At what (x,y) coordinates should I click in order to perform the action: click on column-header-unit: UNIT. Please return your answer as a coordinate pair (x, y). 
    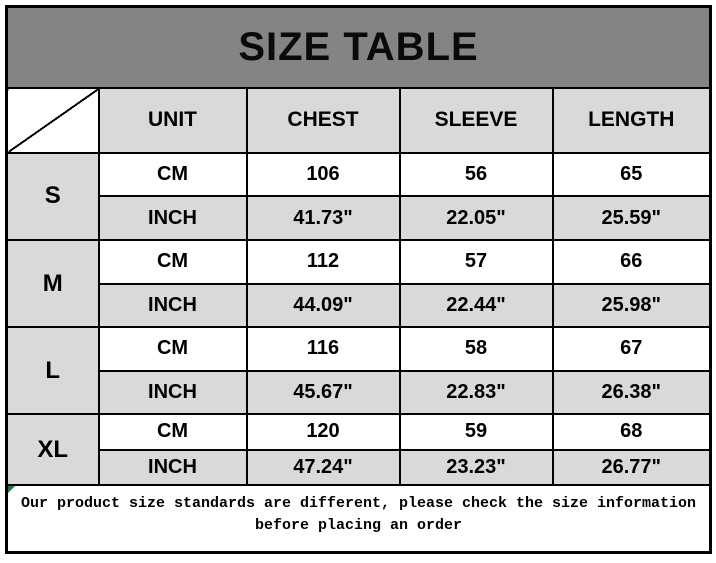
    Looking at the image, I should click on (172, 120).